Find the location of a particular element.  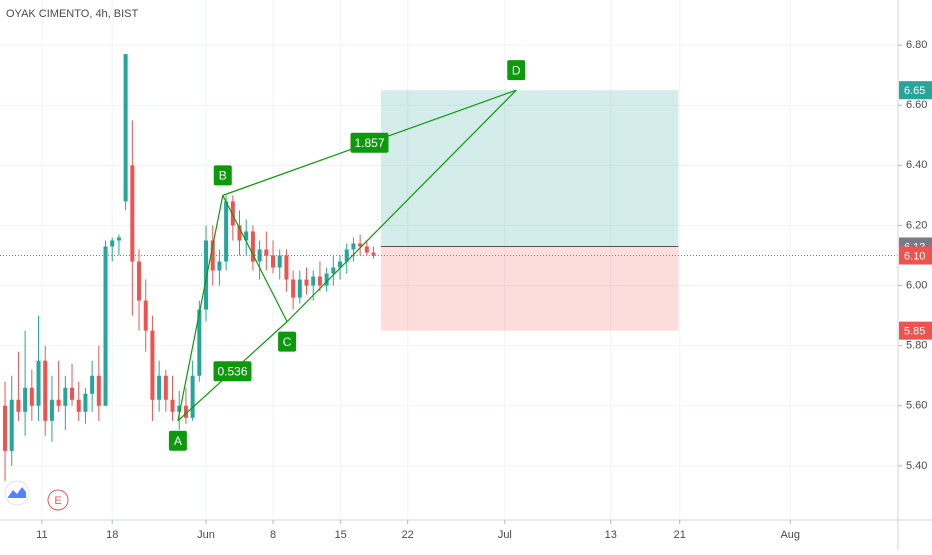

event-circle is located at coordinates (58, 500).